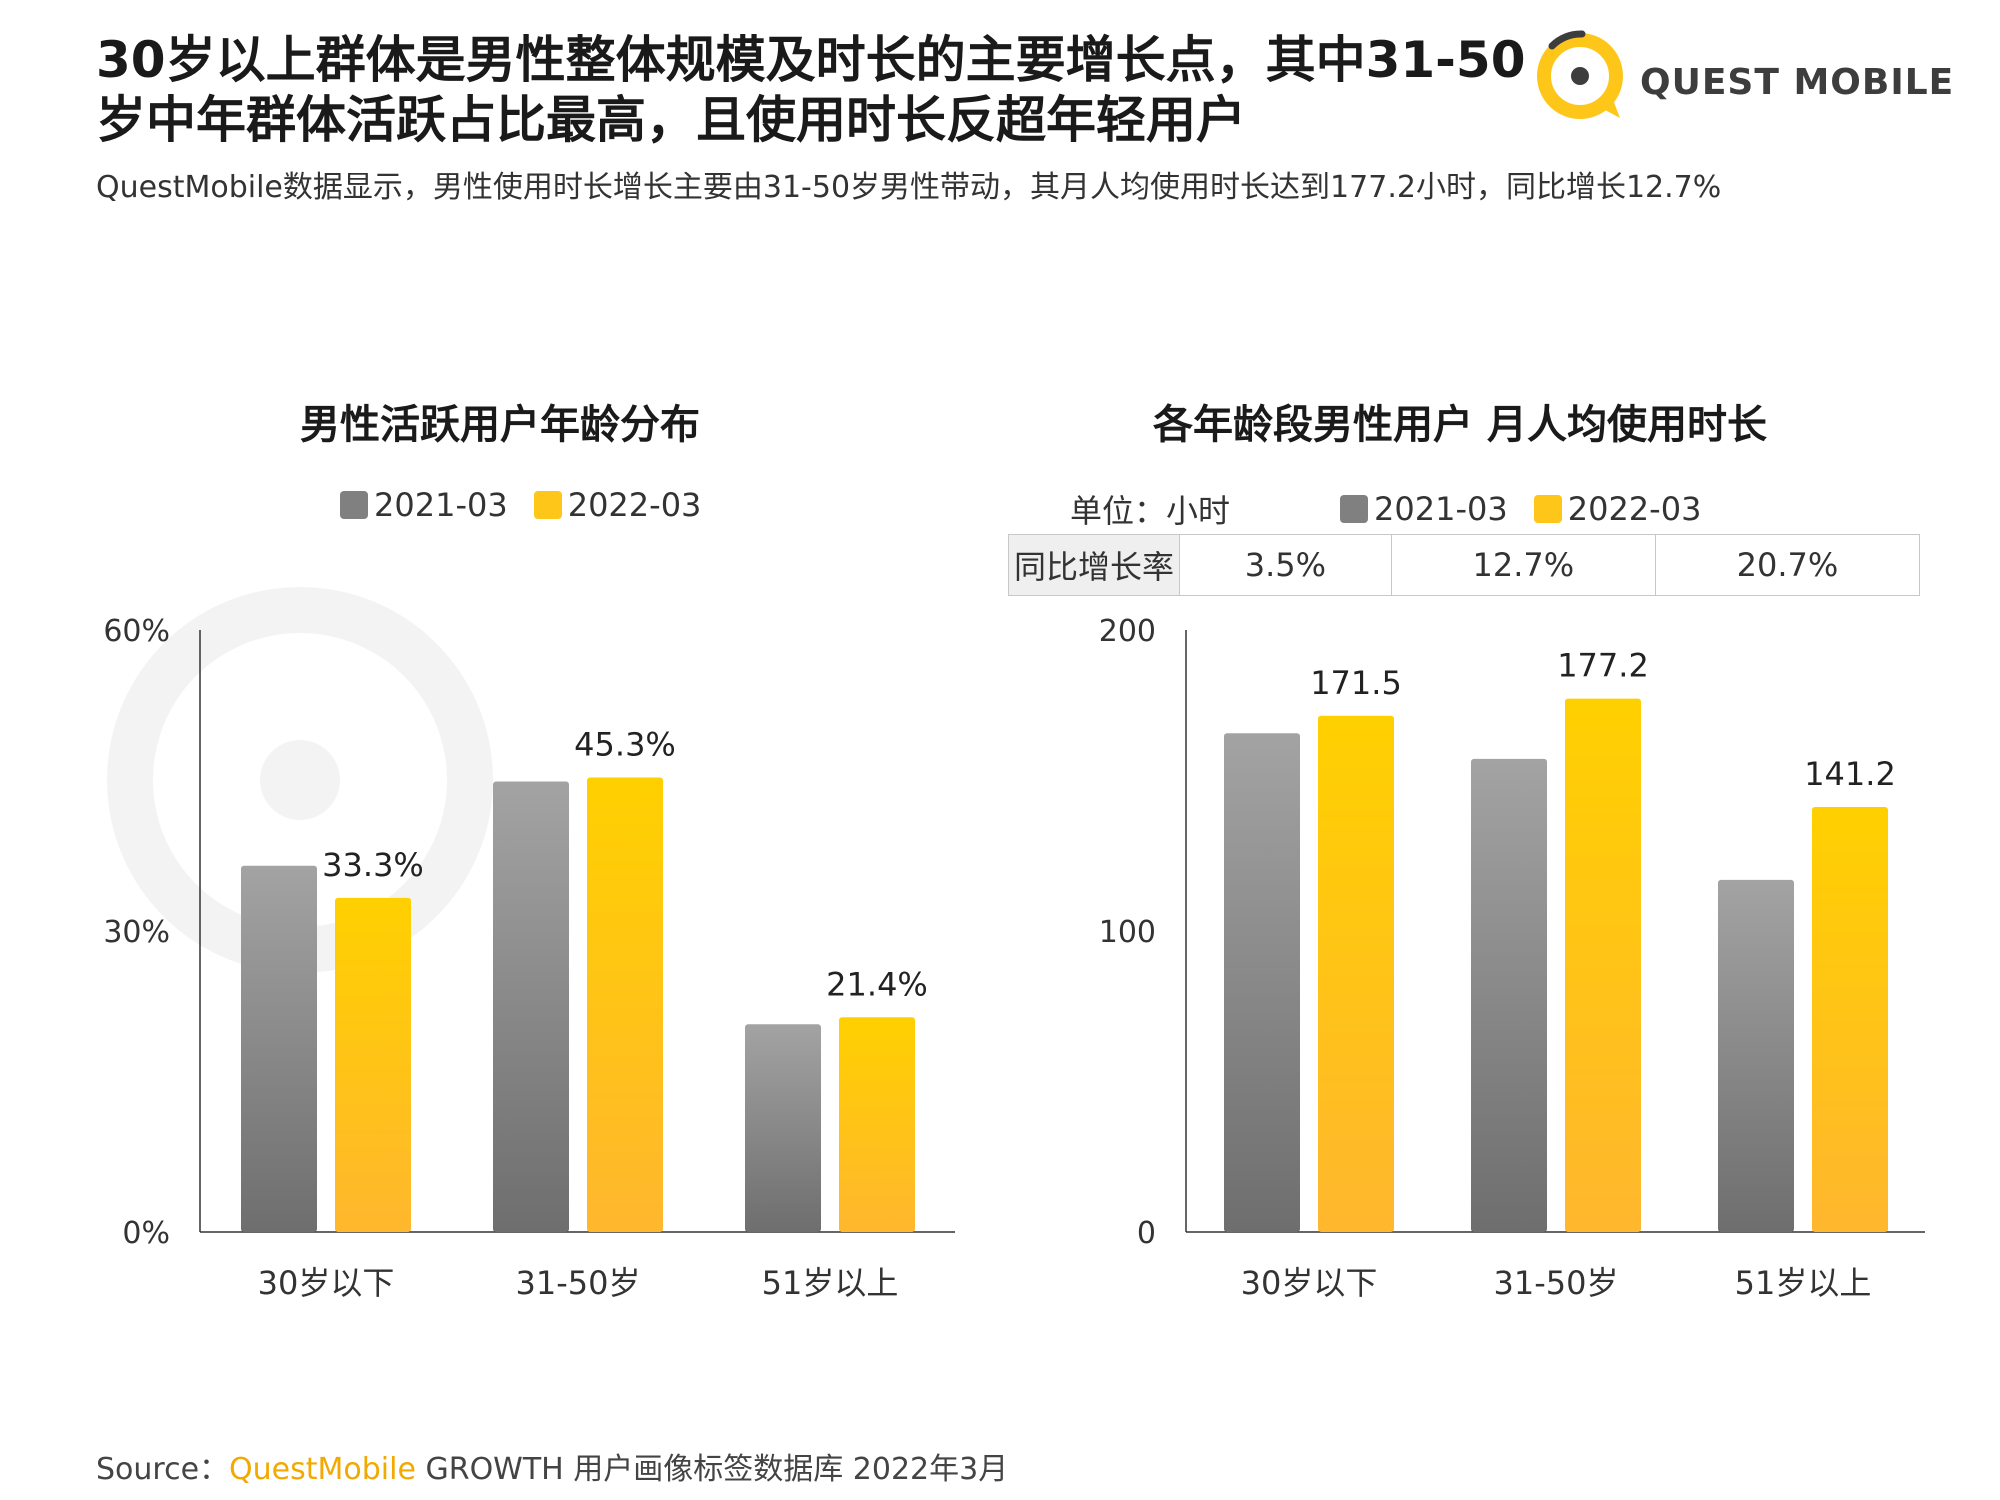 The image size is (2000, 1500). Describe the element at coordinates (1094, 565) in the screenshot. I see `yoy-header-cell: 同比增长率` at that location.